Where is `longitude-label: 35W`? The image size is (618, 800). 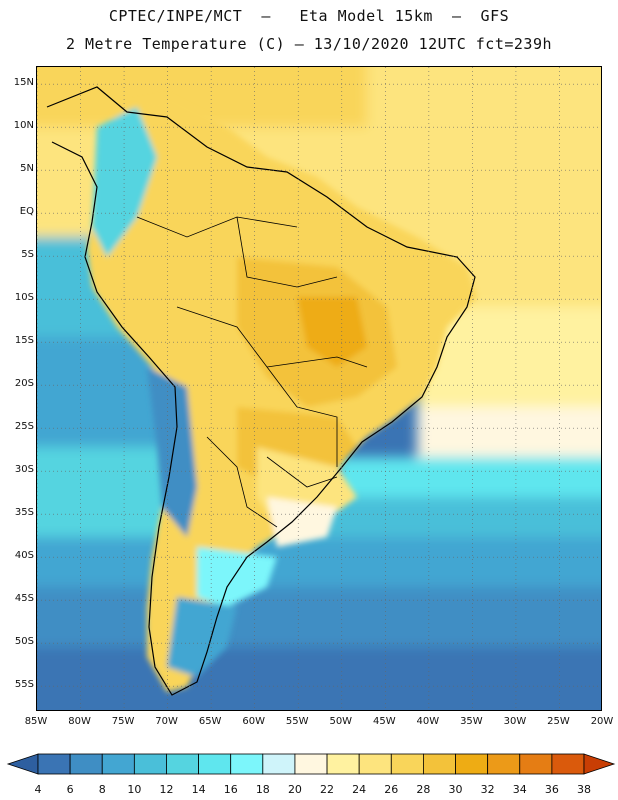
longitude-label: 35W is located at coordinates (471, 721).